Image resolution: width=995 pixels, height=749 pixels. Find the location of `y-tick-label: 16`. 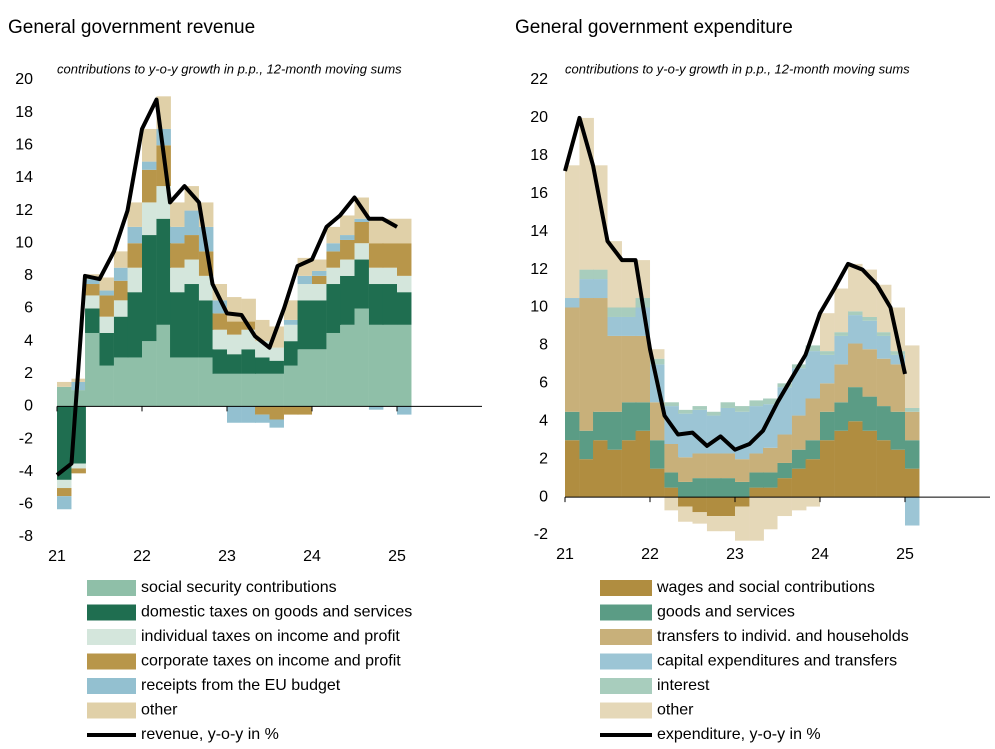

y-tick-label: 16 is located at coordinates (24, 145).